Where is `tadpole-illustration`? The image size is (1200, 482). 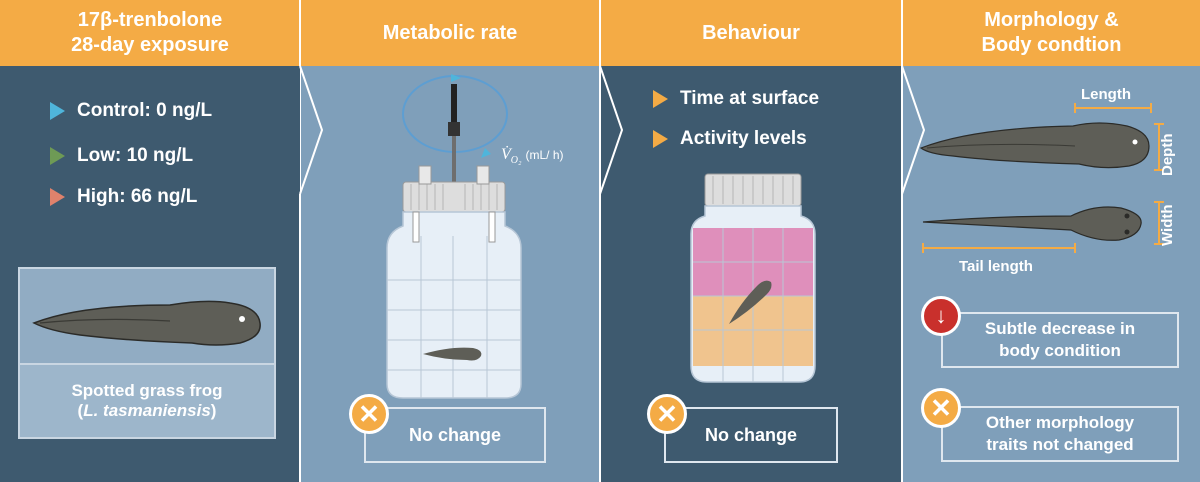
tadpole-illustration is located at coordinates (146, 323).